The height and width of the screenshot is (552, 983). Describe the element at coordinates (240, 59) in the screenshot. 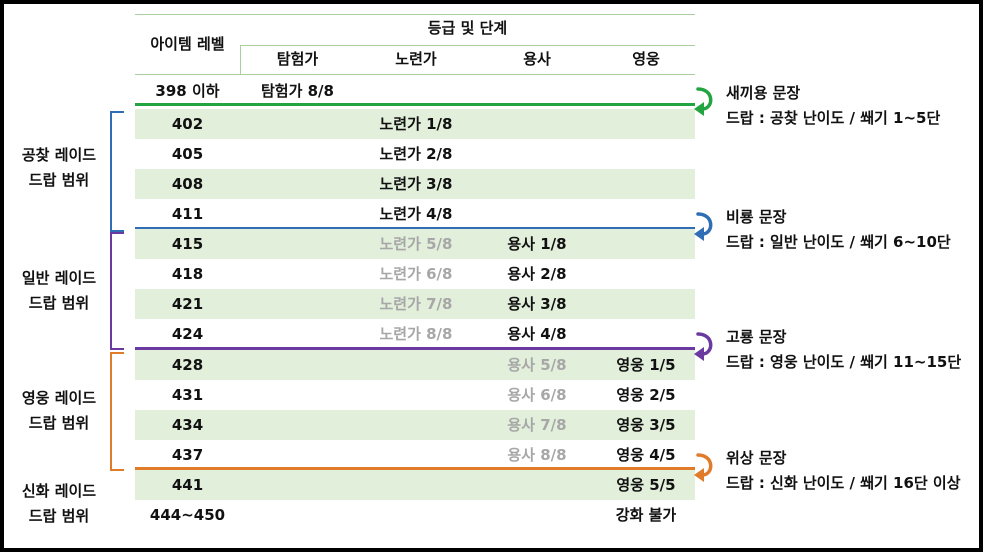

I see `header-divider-line` at that location.